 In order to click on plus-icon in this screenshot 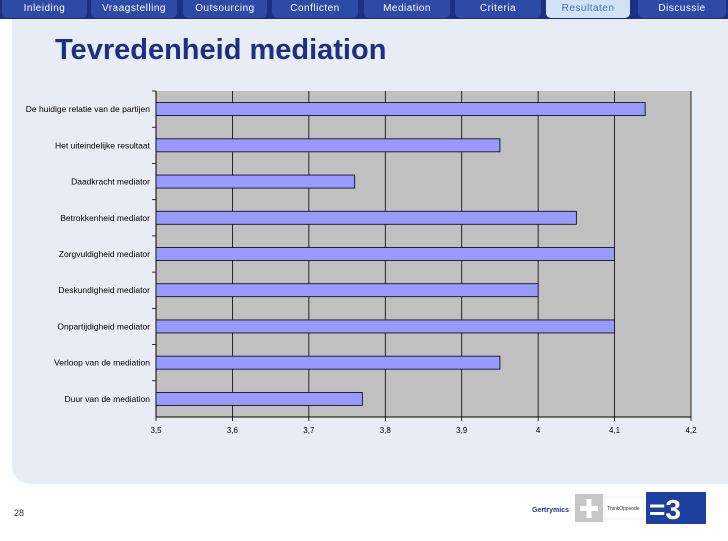, I will do `click(589, 508)`.